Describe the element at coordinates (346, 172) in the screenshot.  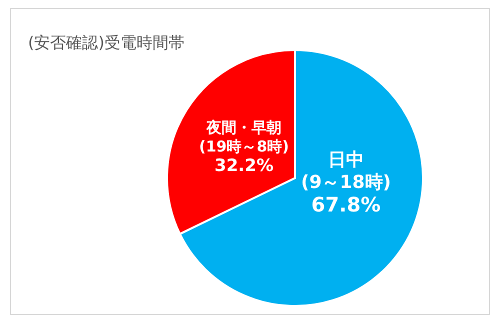
I see `slice-label: 日中 (9～18時)` at that location.